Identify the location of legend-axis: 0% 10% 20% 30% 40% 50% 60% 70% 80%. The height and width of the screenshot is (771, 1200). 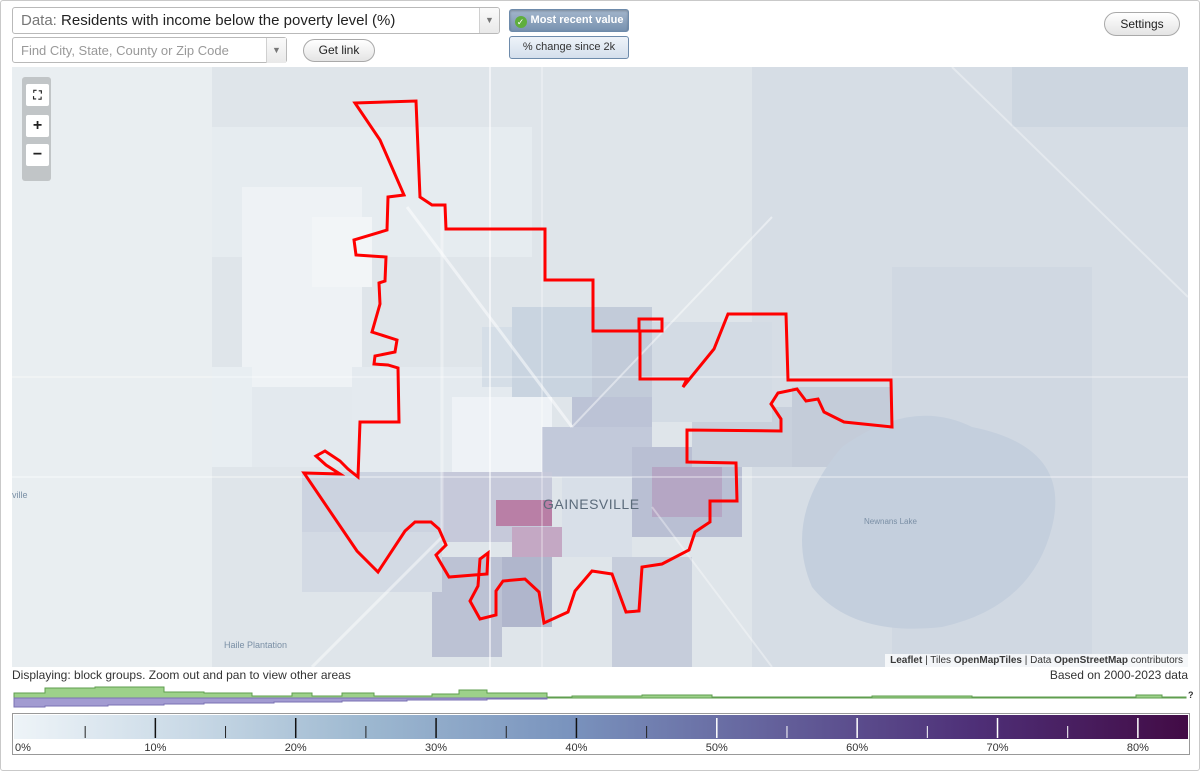
(582, 736).